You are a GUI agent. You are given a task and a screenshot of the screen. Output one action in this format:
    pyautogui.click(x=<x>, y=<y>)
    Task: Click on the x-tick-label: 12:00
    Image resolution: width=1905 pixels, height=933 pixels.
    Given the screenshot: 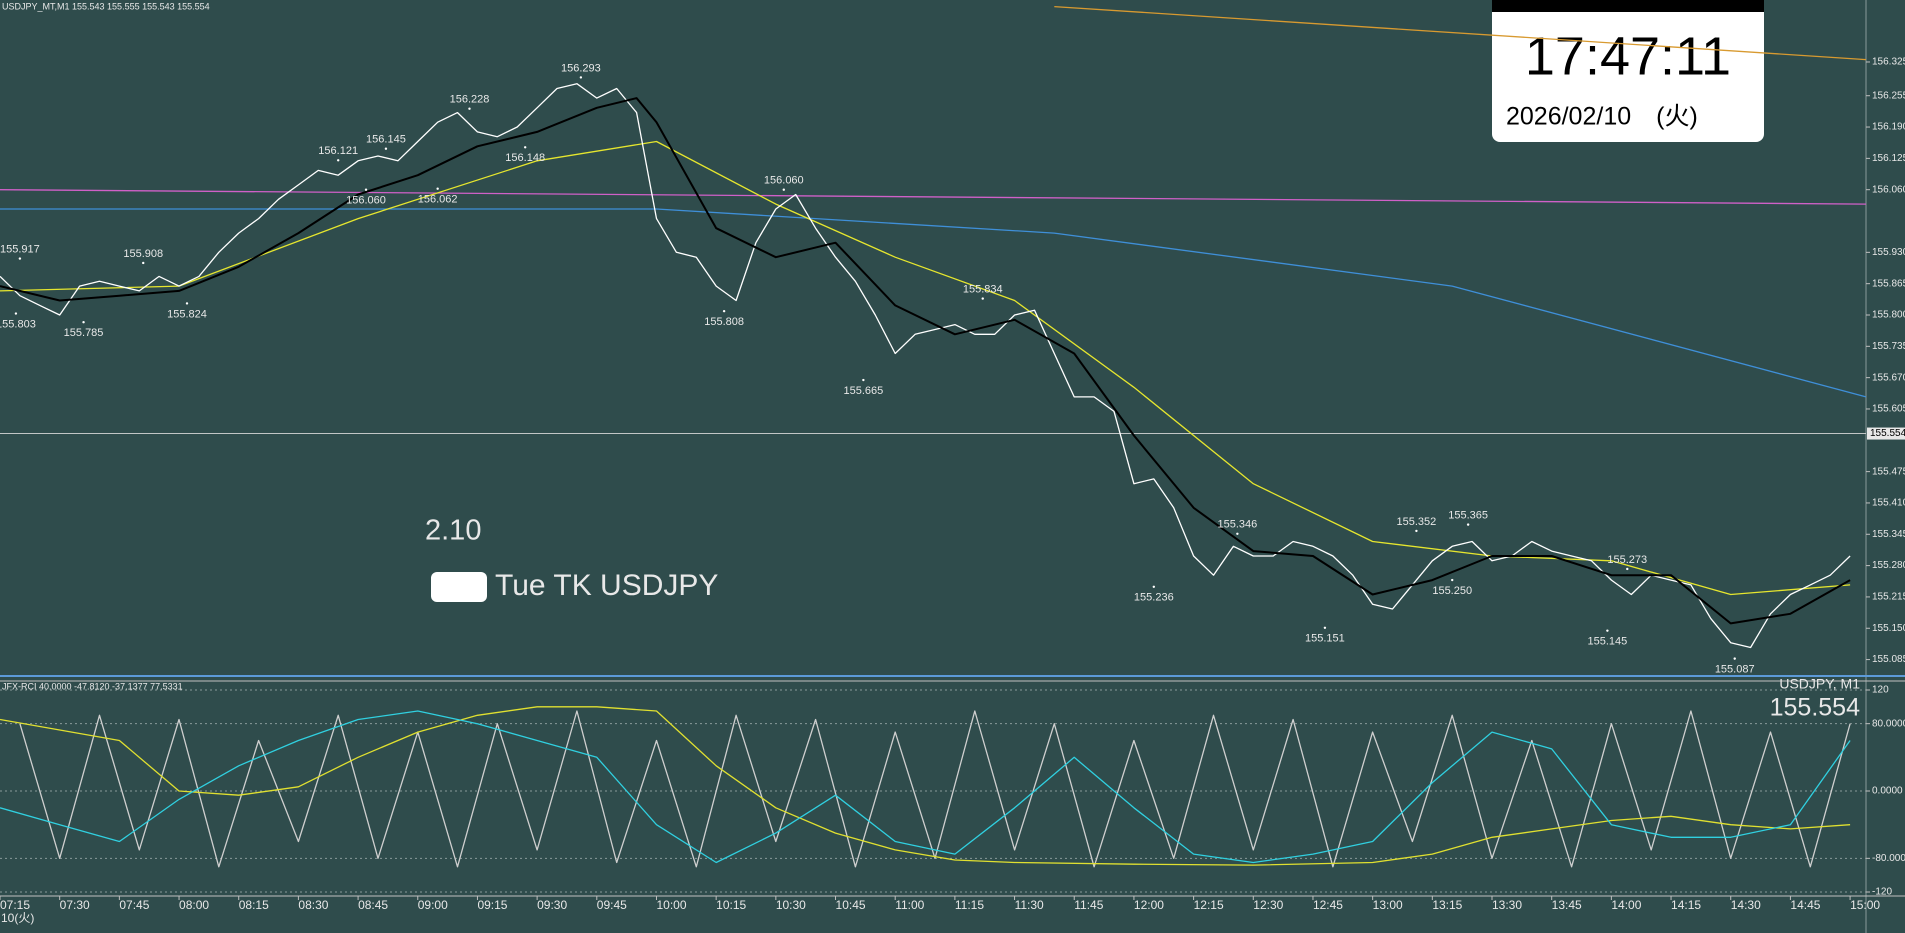 What is the action you would take?
    pyautogui.click(x=1149, y=905)
    